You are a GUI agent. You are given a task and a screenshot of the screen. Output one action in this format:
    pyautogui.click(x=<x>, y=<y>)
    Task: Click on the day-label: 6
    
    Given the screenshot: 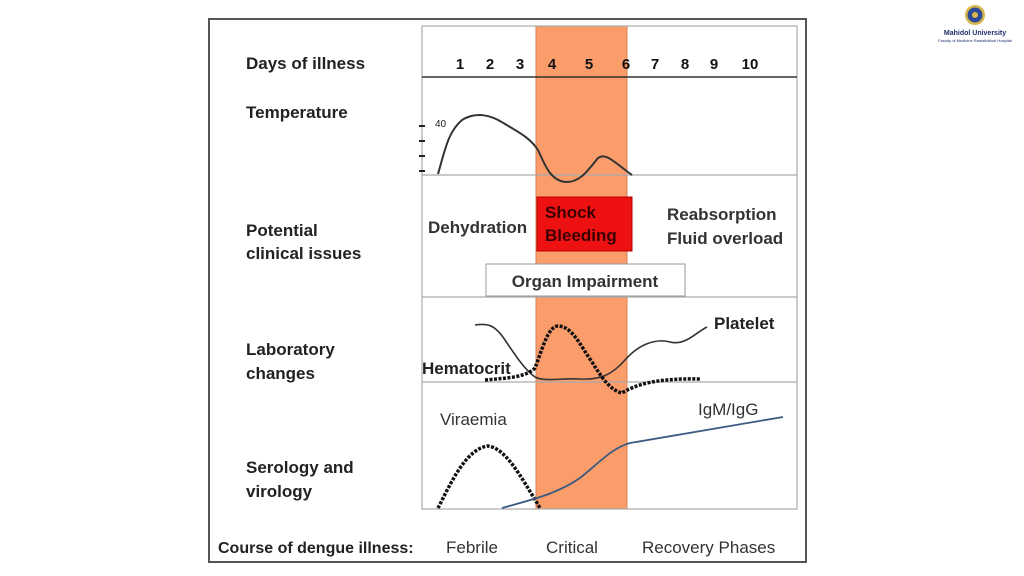 What is the action you would take?
    pyautogui.click(x=626, y=64)
    